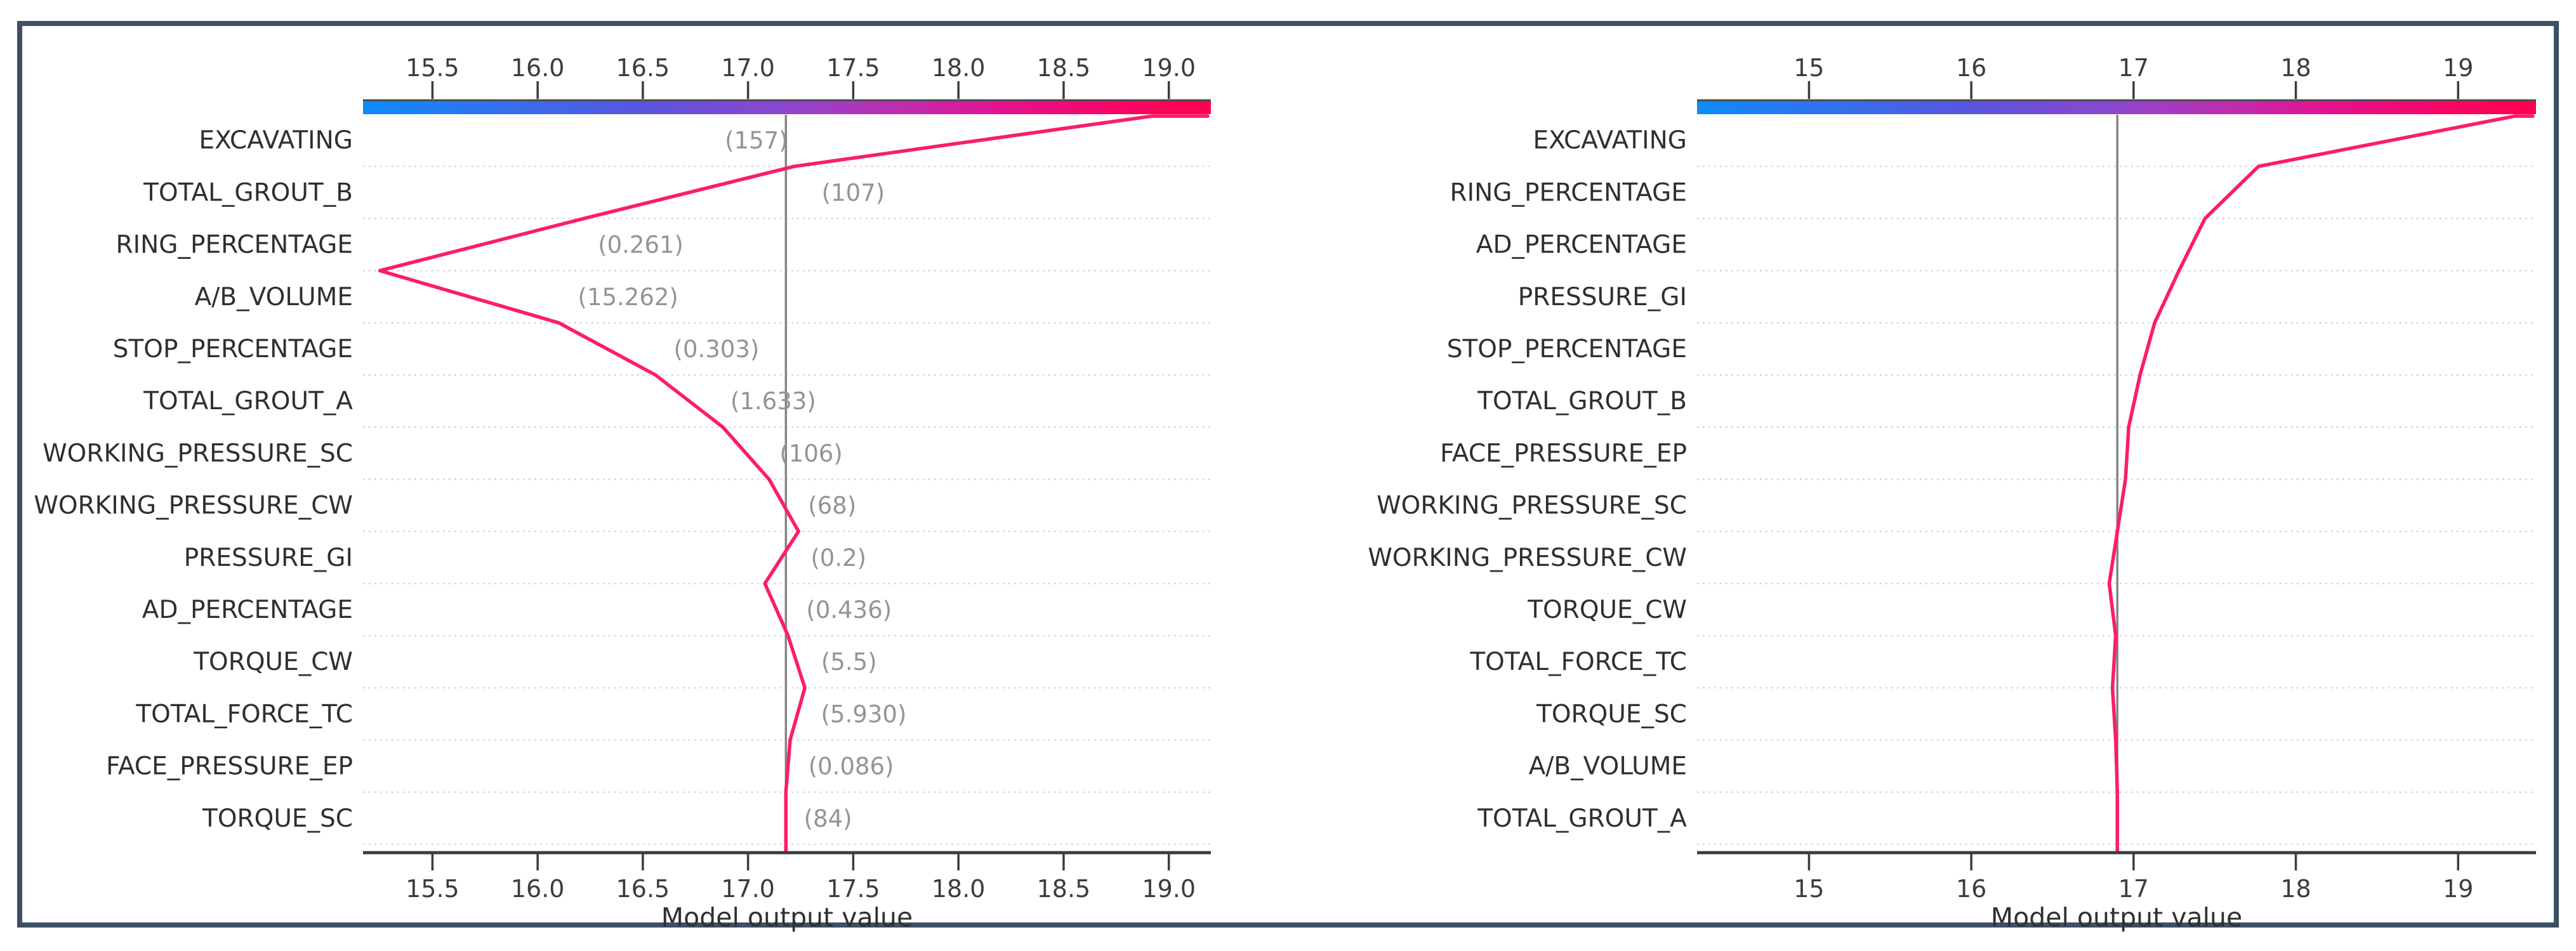  I want to click on feature-value-label: (0.261), so click(641, 246).